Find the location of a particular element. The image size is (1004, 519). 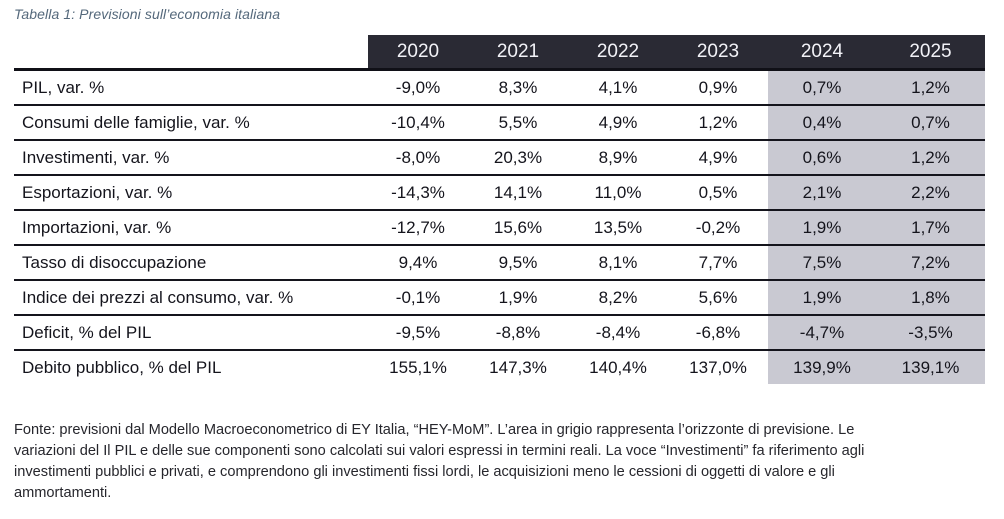

row-label: Debito pubblico, % del PIL is located at coordinates (122, 367).